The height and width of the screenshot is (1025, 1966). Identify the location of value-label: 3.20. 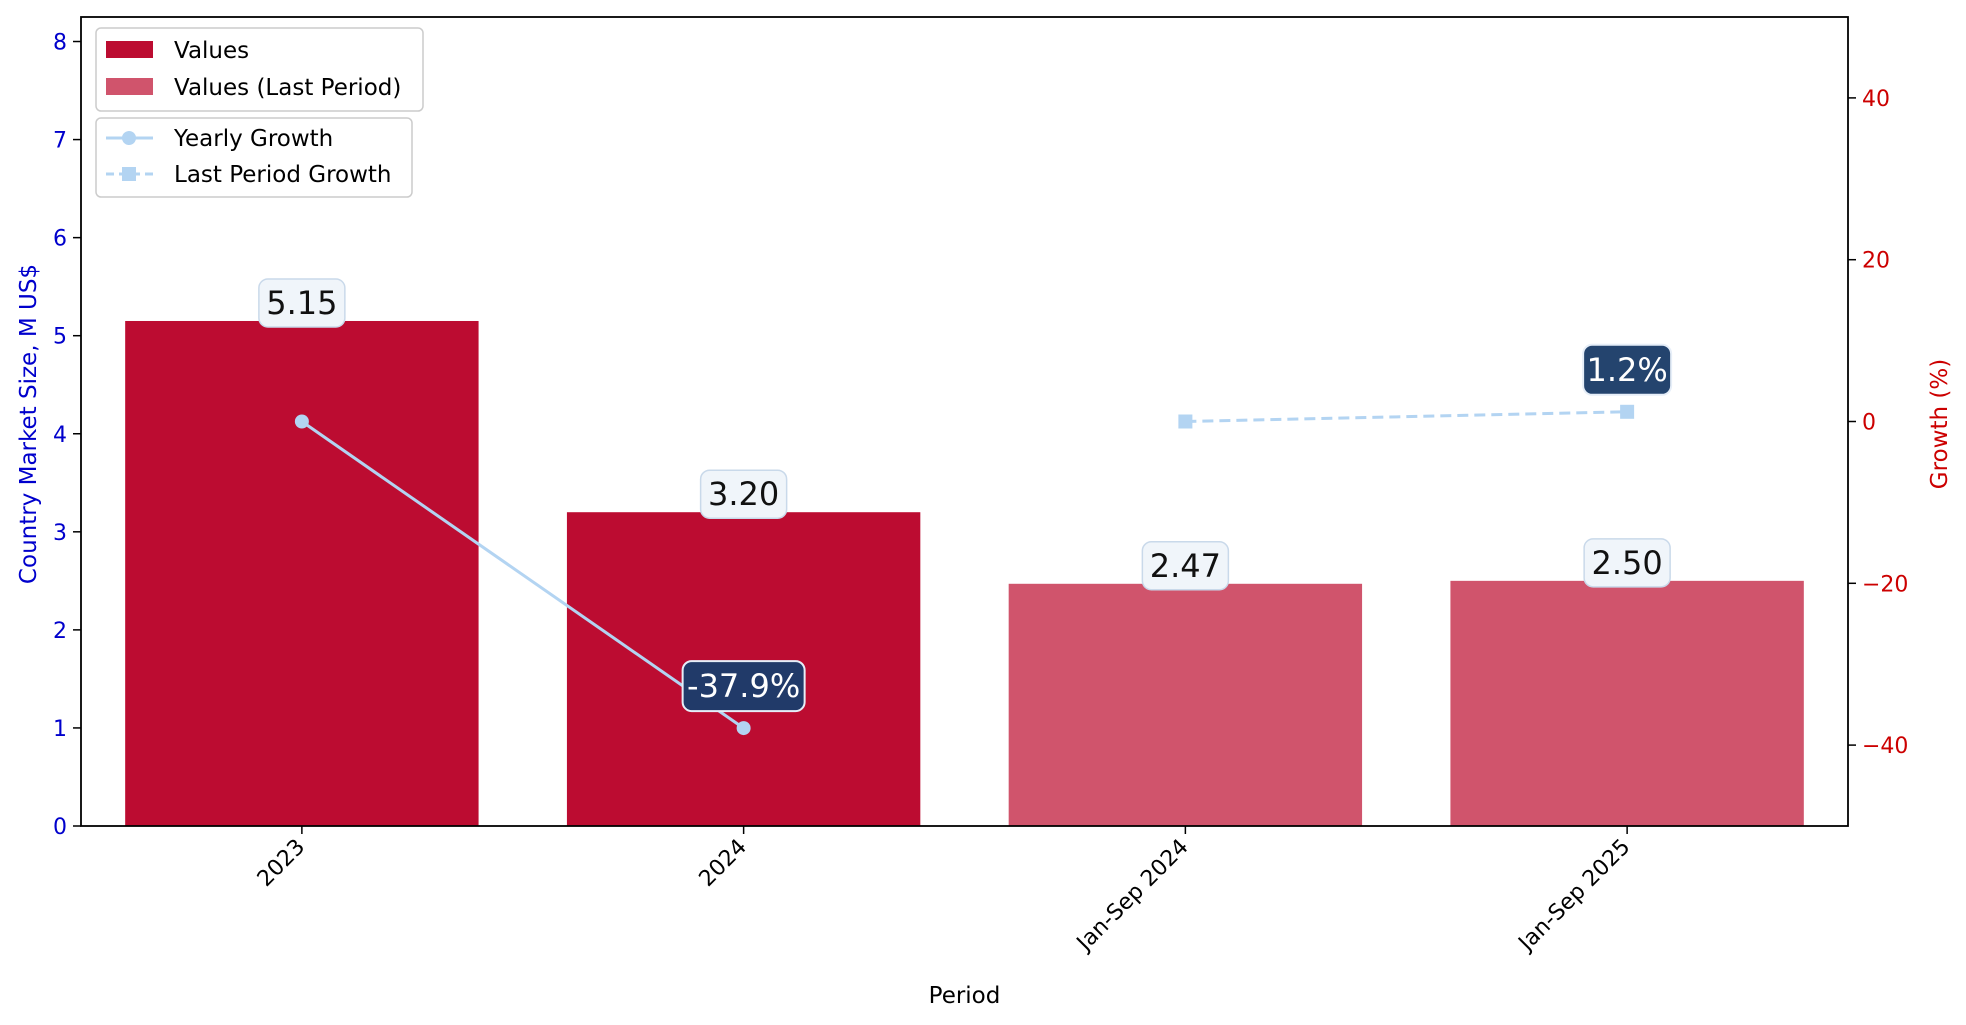
(743, 494).